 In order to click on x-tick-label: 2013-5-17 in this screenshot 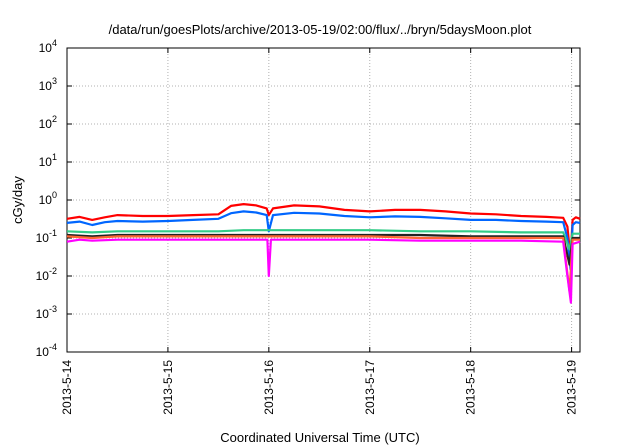, I will do `click(370, 387)`.